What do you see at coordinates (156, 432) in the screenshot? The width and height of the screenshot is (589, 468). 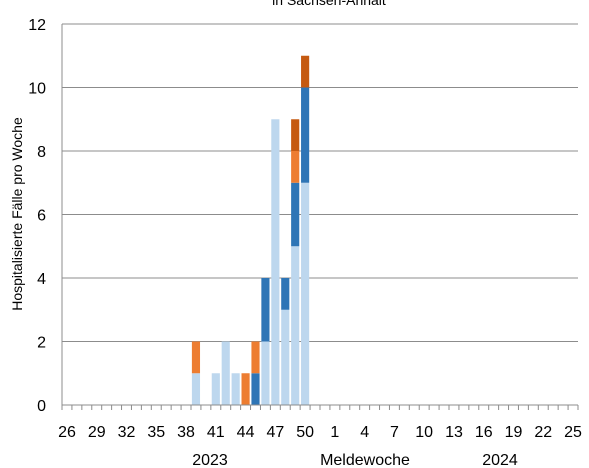 I see `x-tick-label: 35` at bounding box center [156, 432].